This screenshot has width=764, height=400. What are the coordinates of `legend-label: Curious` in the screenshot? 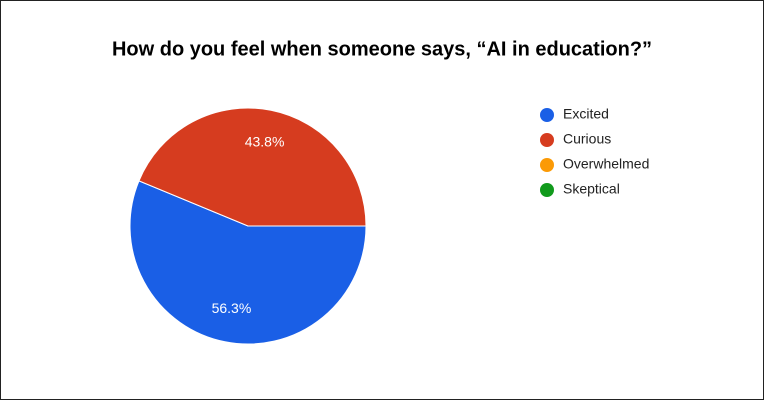 It's located at (587, 139).